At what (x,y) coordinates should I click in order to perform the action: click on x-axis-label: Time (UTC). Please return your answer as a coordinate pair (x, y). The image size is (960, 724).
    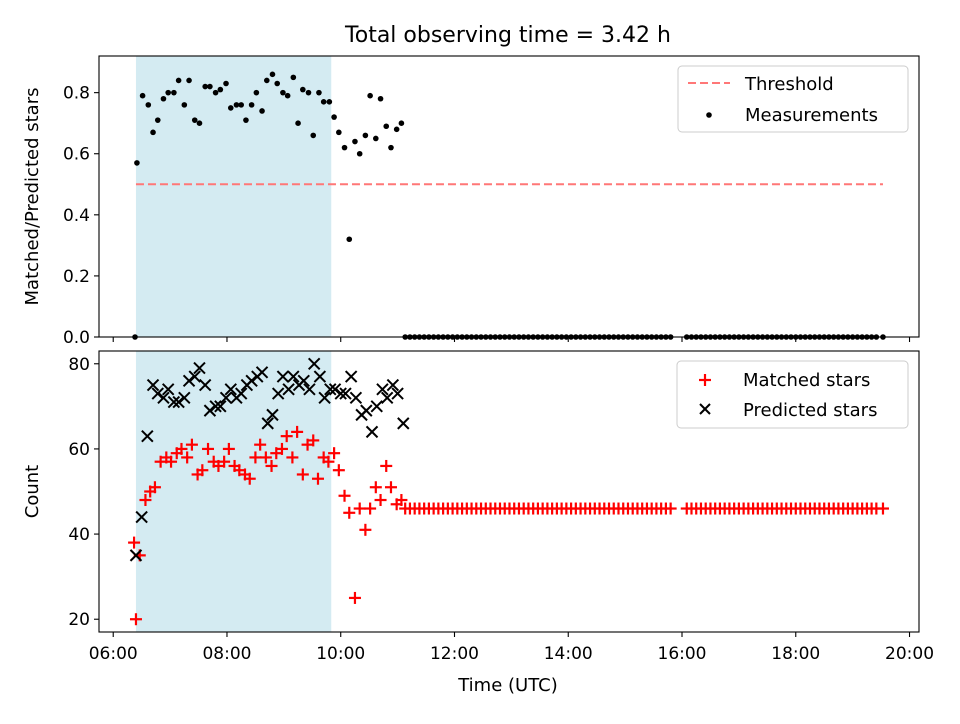
    Looking at the image, I should click on (507, 685).